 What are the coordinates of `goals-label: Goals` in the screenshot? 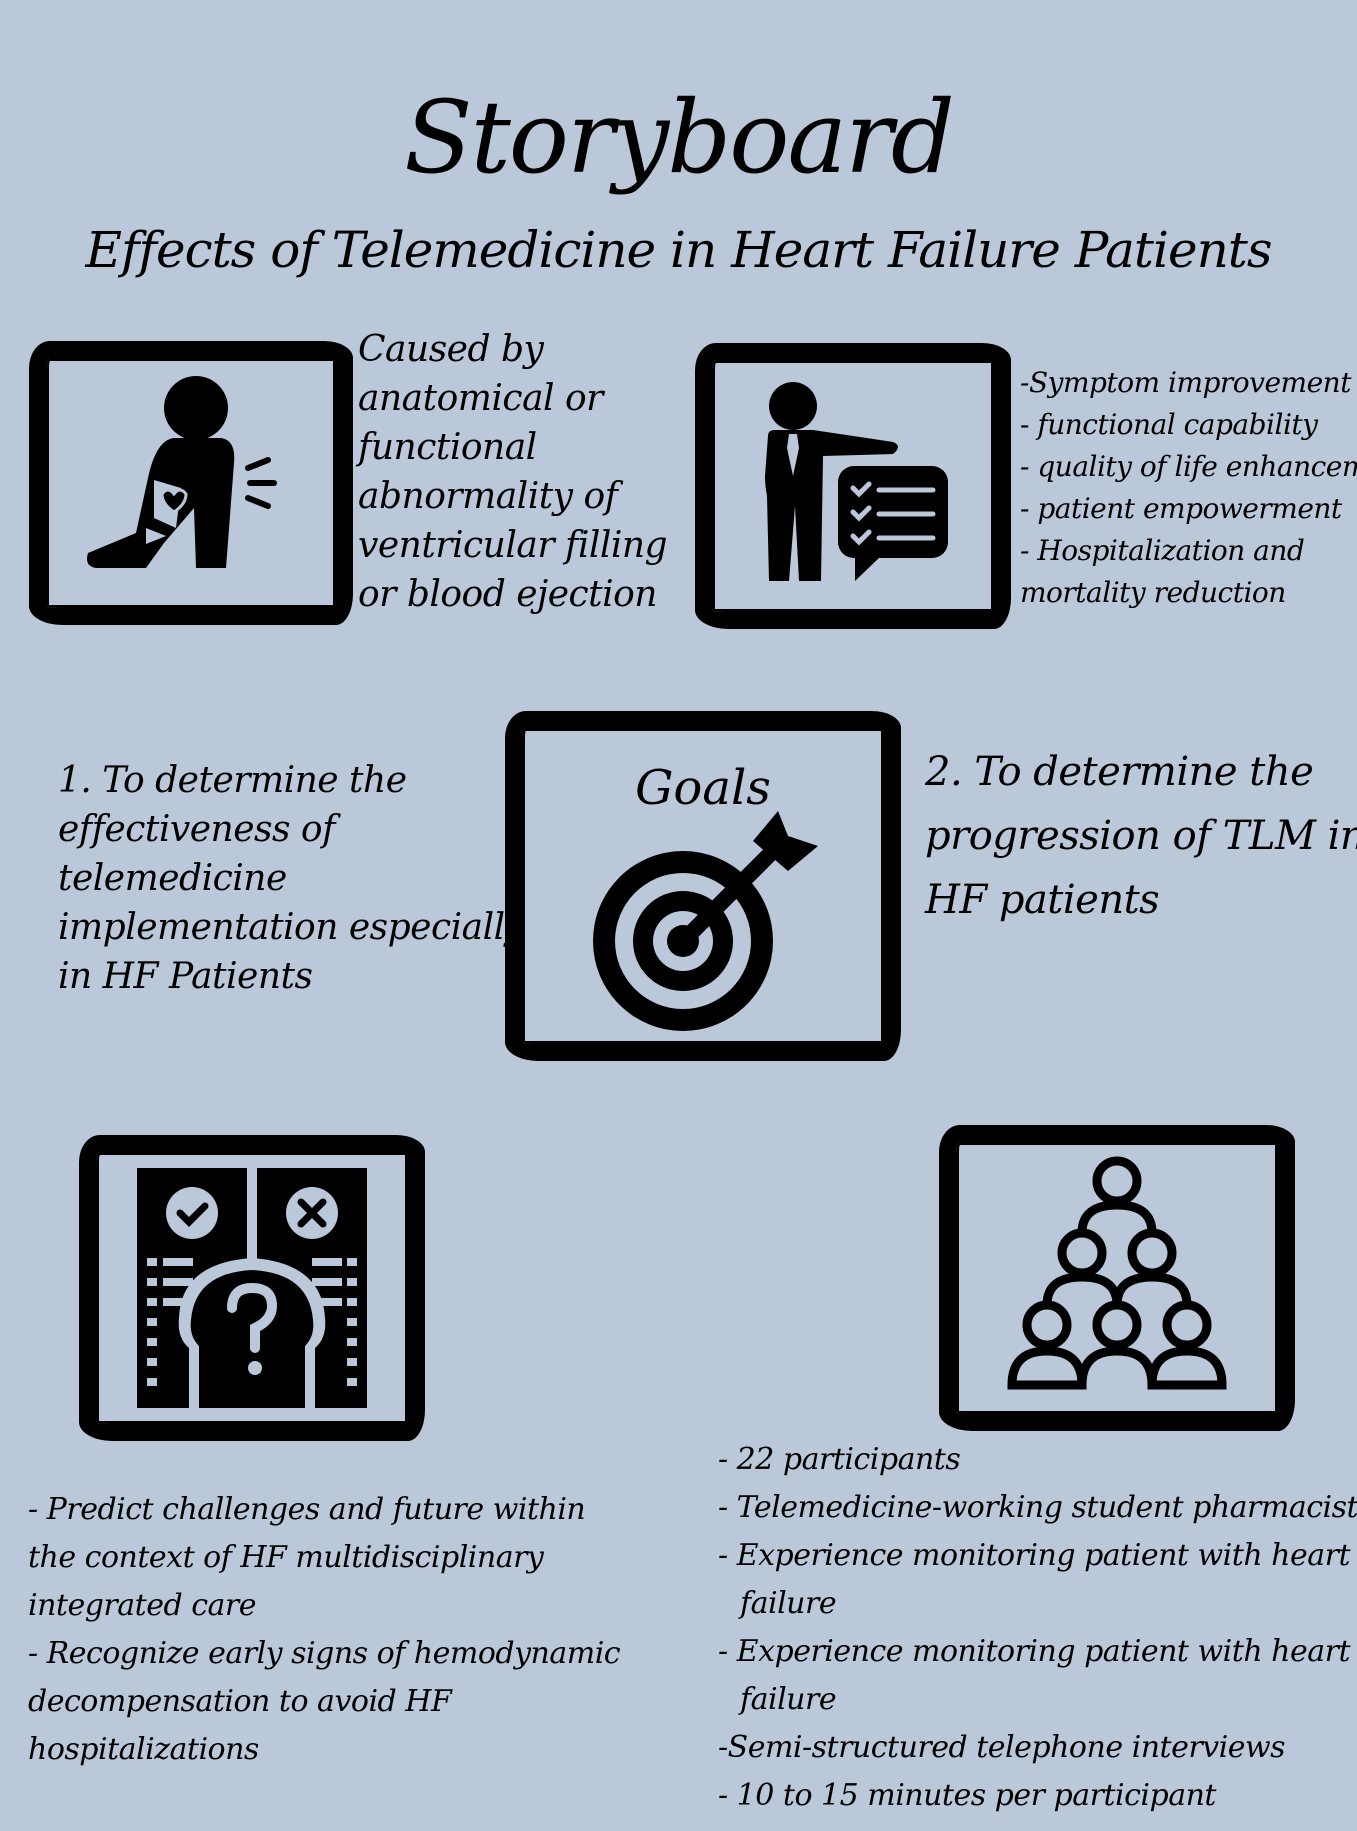 It's located at (703, 788).